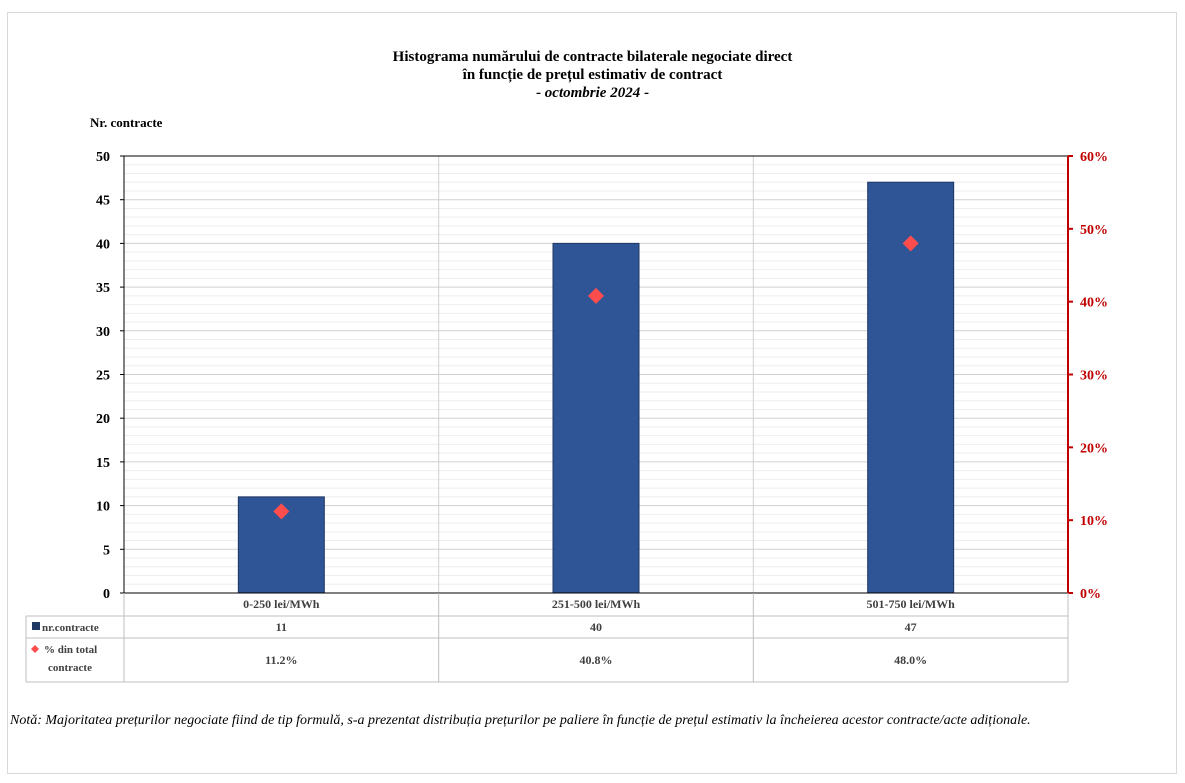 This screenshot has width=1185, height=783. What do you see at coordinates (106, 550) in the screenshot?
I see `y-tick-label: 5` at bounding box center [106, 550].